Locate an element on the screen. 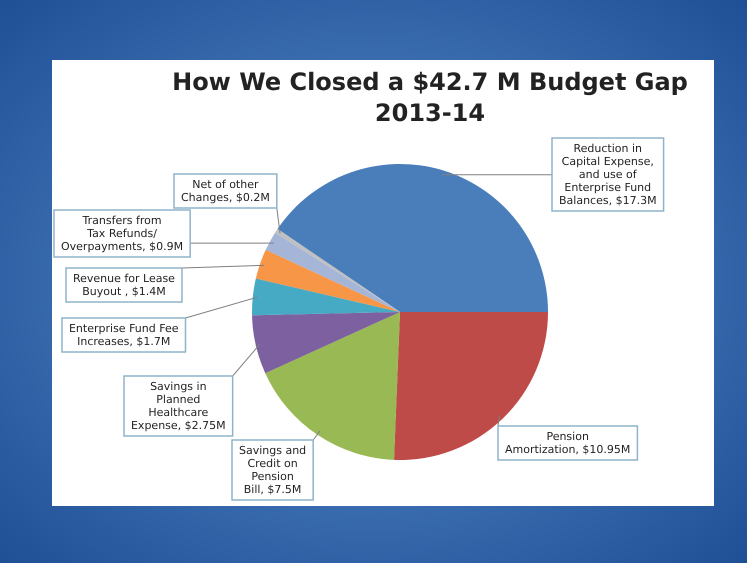  slice-label: Net of other Changes, $0.2M is located at coordinates (225, 191).